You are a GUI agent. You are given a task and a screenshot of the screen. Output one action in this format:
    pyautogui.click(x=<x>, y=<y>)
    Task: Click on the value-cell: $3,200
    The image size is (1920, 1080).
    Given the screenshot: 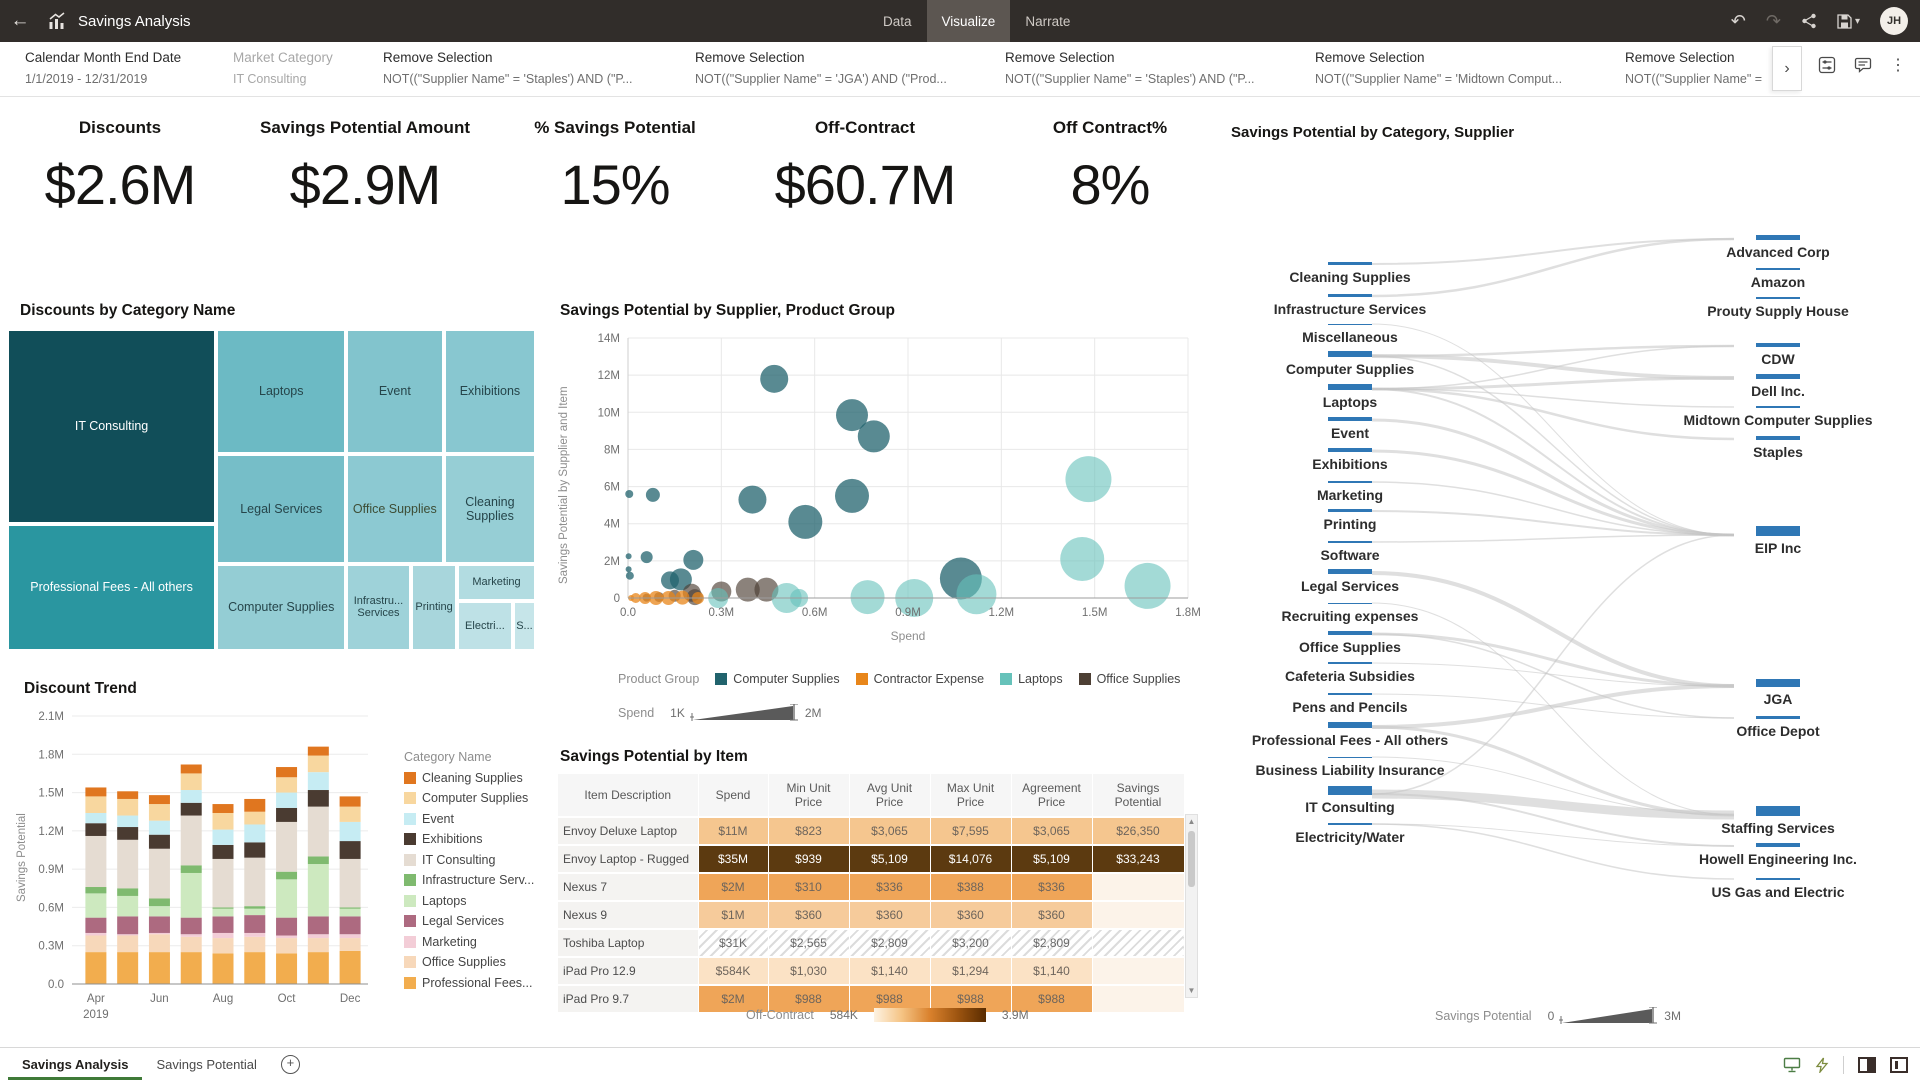 What is the action you would take?
    pyautogui.click(x=971, y=943)
    